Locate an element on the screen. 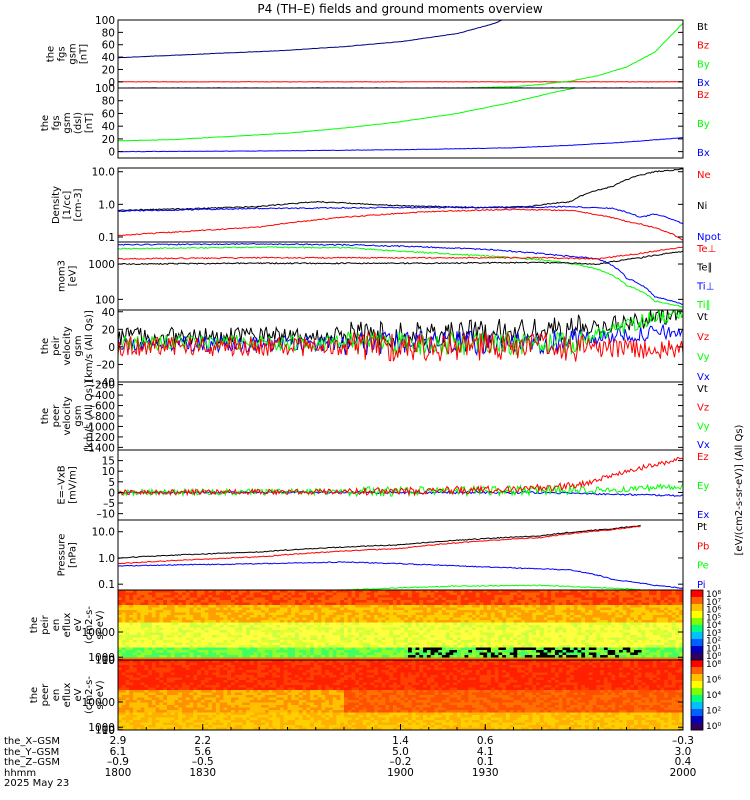  ytick-label: –1200 is located at coordinates (99, 438).